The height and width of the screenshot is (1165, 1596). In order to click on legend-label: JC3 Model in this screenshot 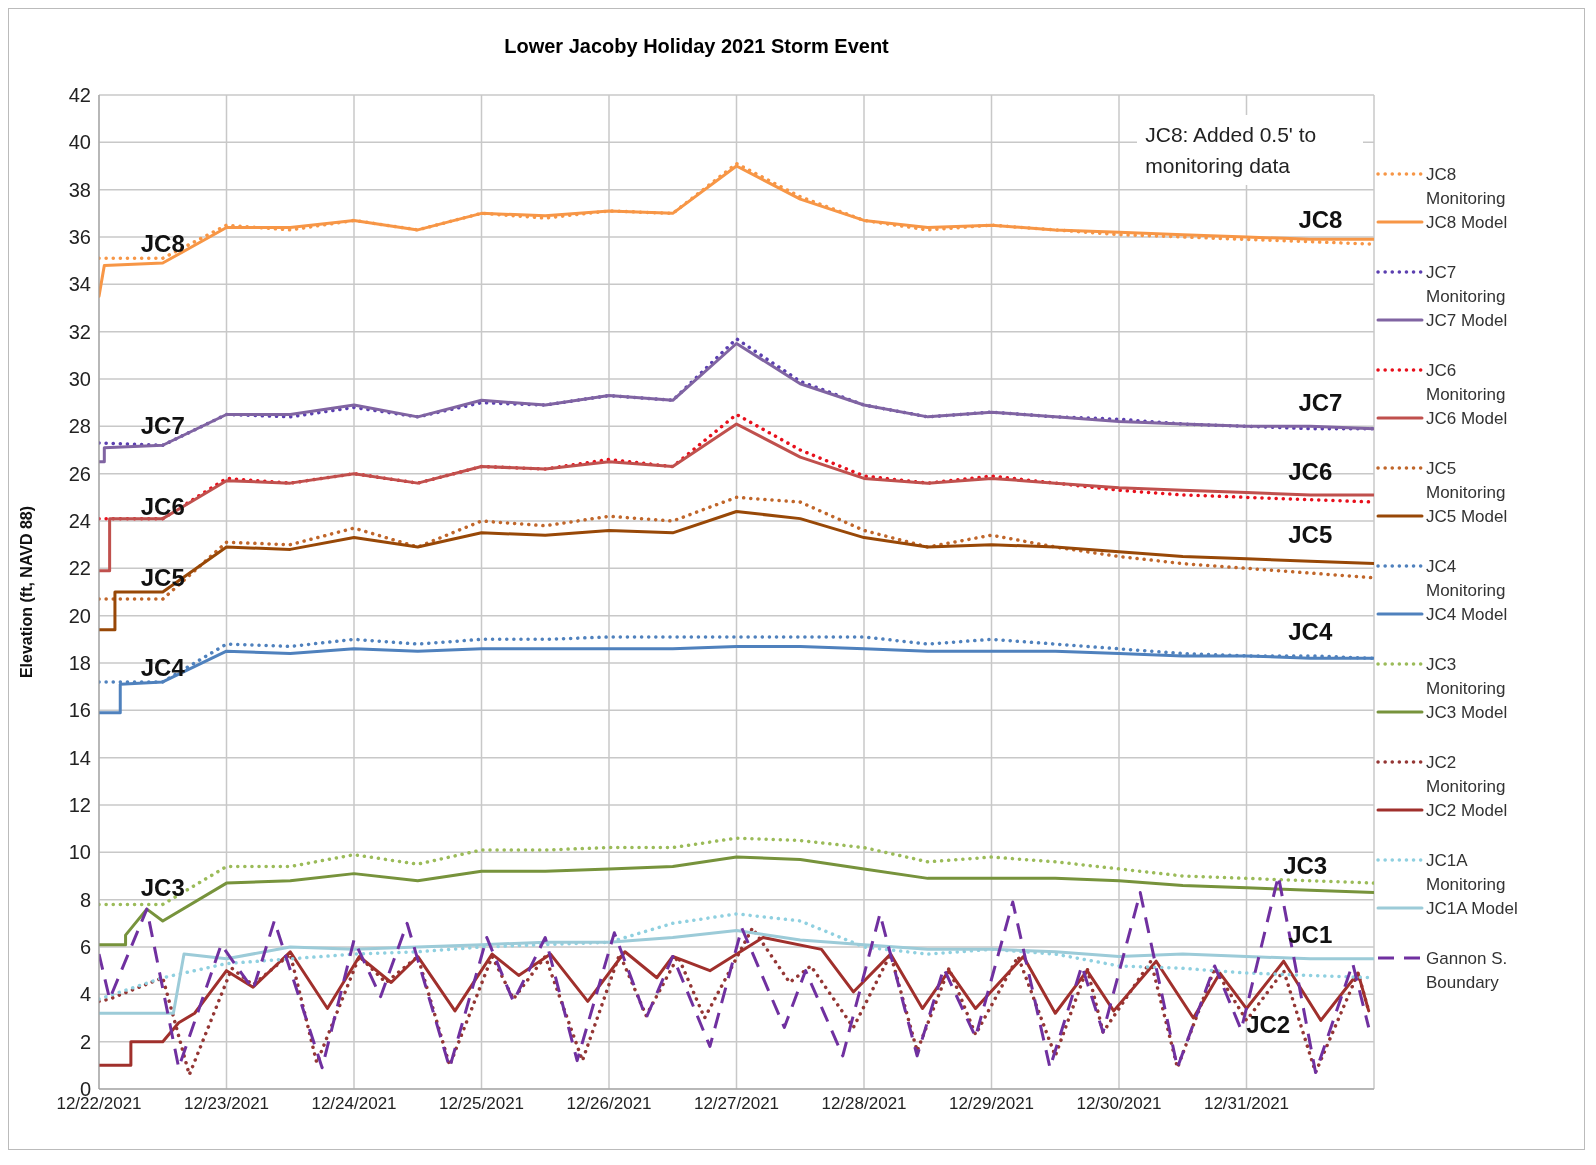, I will do `click(1467, 713)`.